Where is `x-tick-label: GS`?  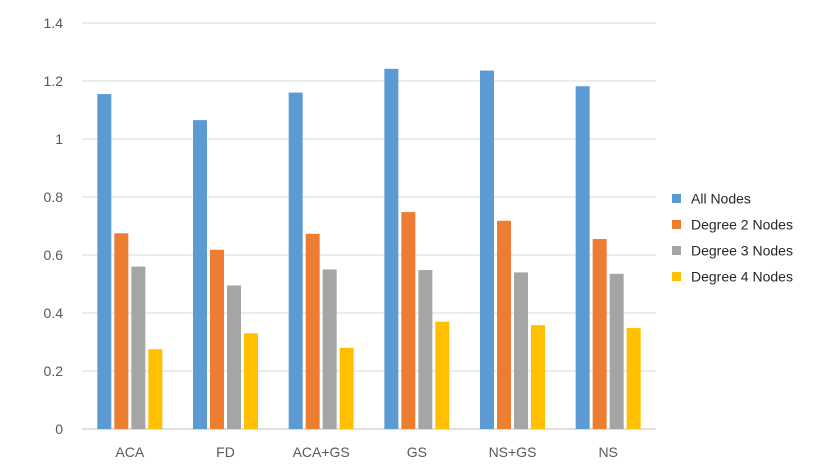 x-tick-label: GS is located at coordinates (417, 452).